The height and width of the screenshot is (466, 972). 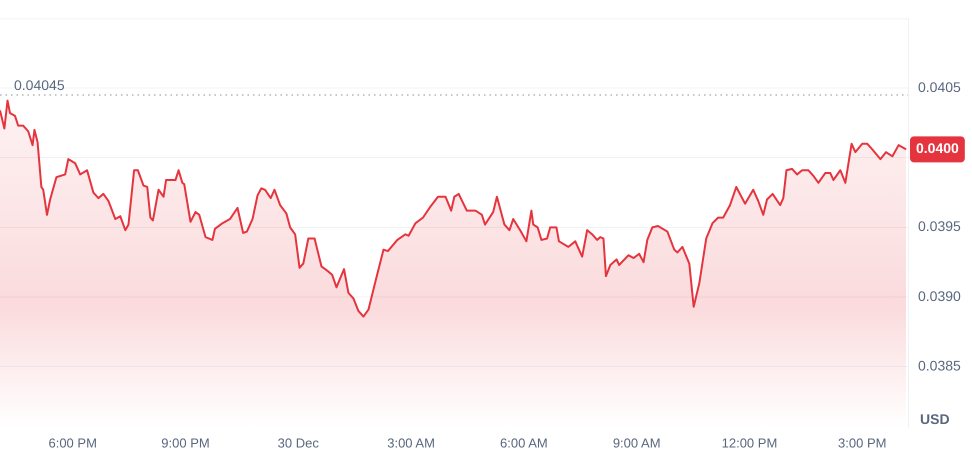 I want to click on x-tick-label: 9:00 AM, so click(x=636, y=442).